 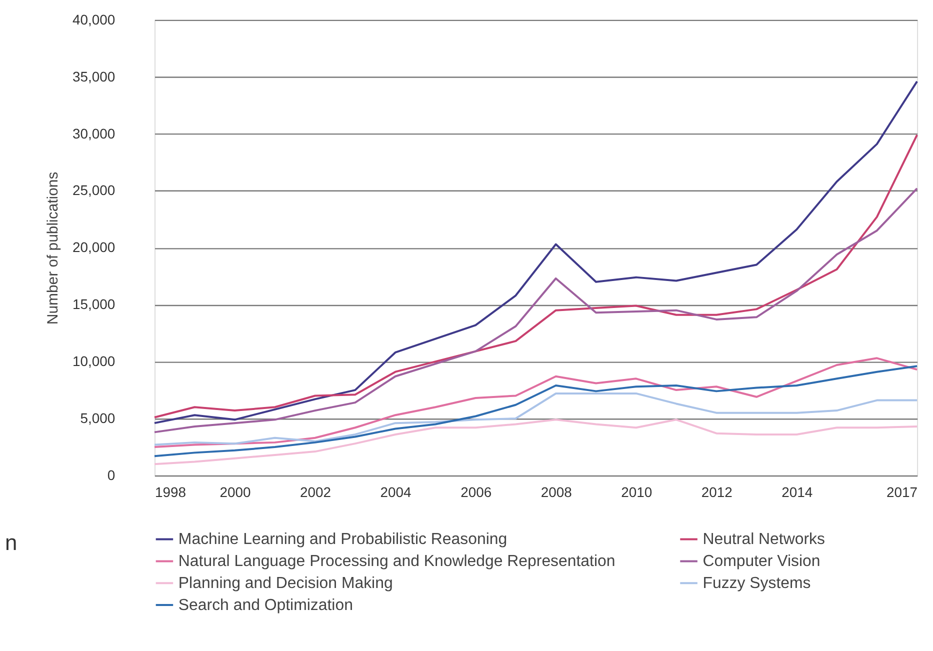 What do you see at coordinates (111, 474) in the screenshot?
I see `y-tick-label: 0` at bounding box center [111, 474].